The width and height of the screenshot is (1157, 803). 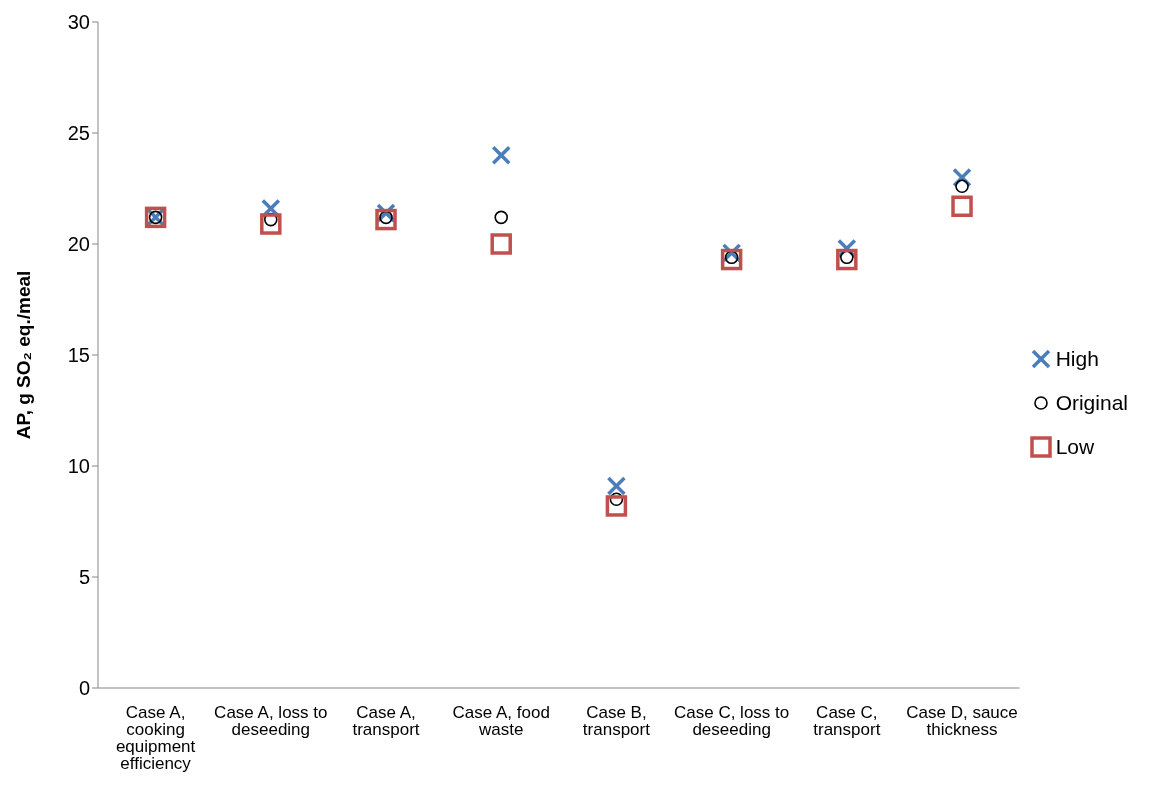 What do you see at coordinates (78, 466) in the screenshot?
I see `y-tick-label: 10` at bounding box center [78, 466].